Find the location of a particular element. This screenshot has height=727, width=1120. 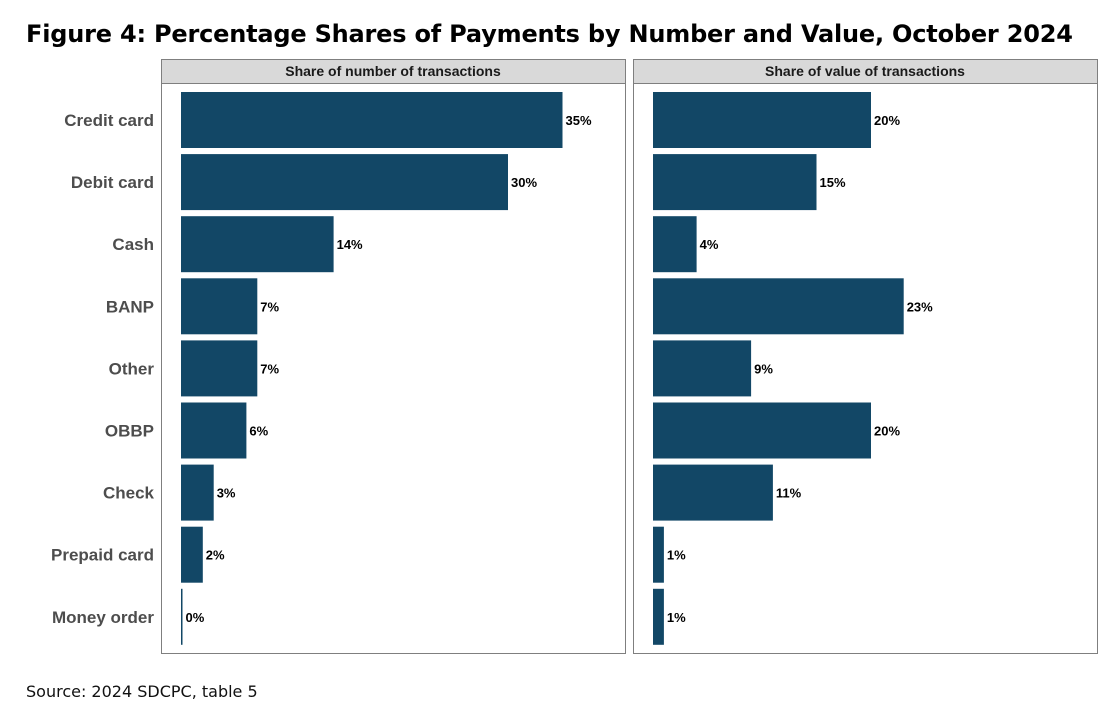

bar-number-banp is located at coordinates (219, 306).